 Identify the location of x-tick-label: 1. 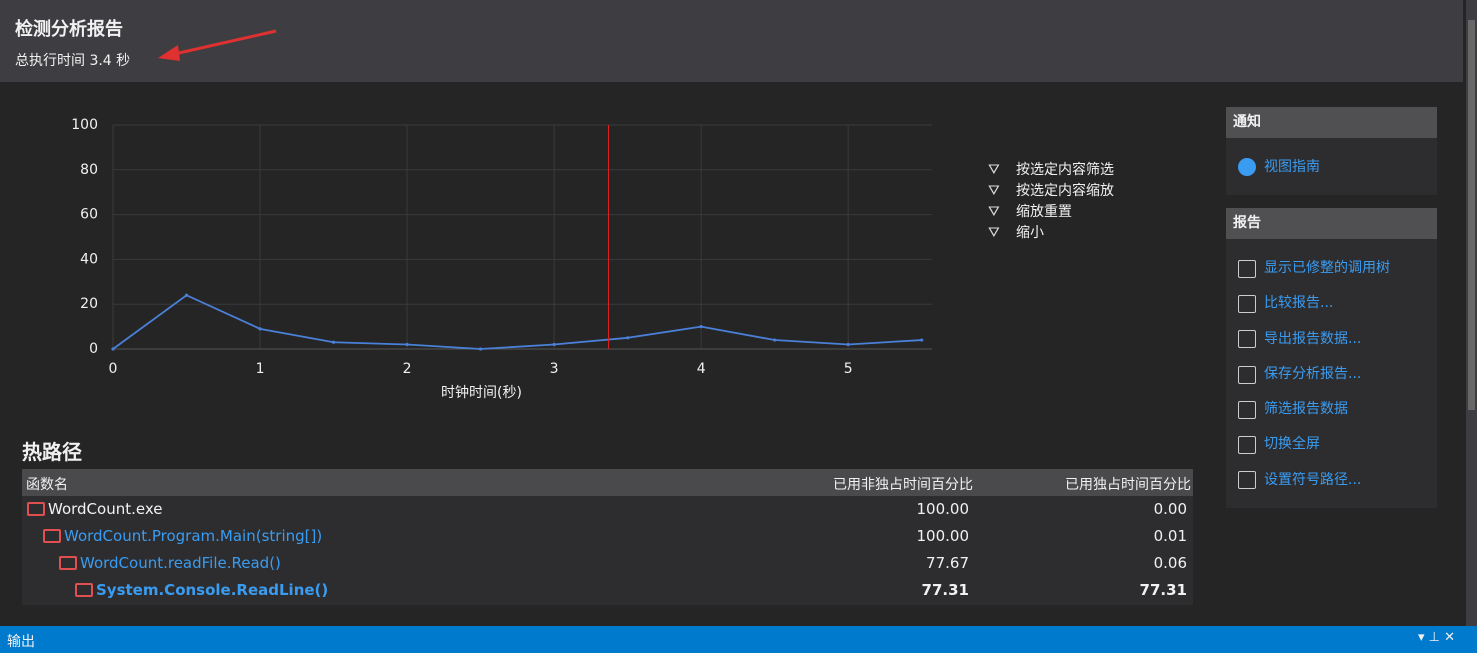
(260, 369).